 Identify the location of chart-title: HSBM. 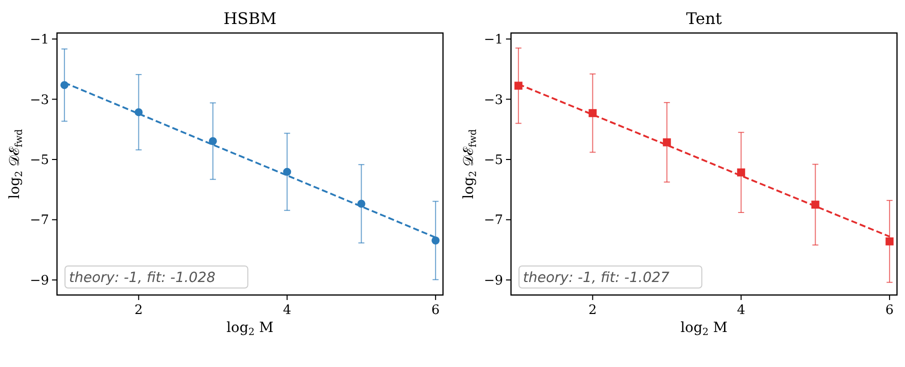
(250, 18).